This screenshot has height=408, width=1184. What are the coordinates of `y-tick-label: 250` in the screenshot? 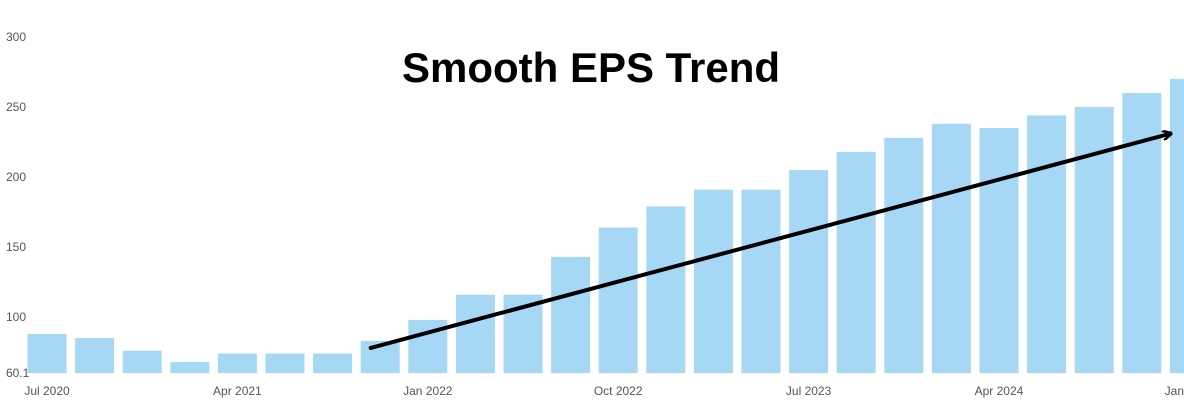 It's located at (16, 107).